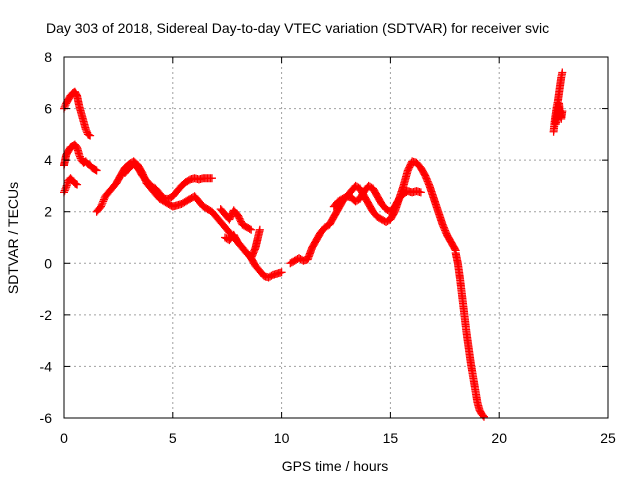 This screenshot has width=640, height=480. What do you see at coordinates (13, 238) in the screenshot?
I see `y-axis-label: SDTVAR / TECUs` at bounding box center [13, 238].